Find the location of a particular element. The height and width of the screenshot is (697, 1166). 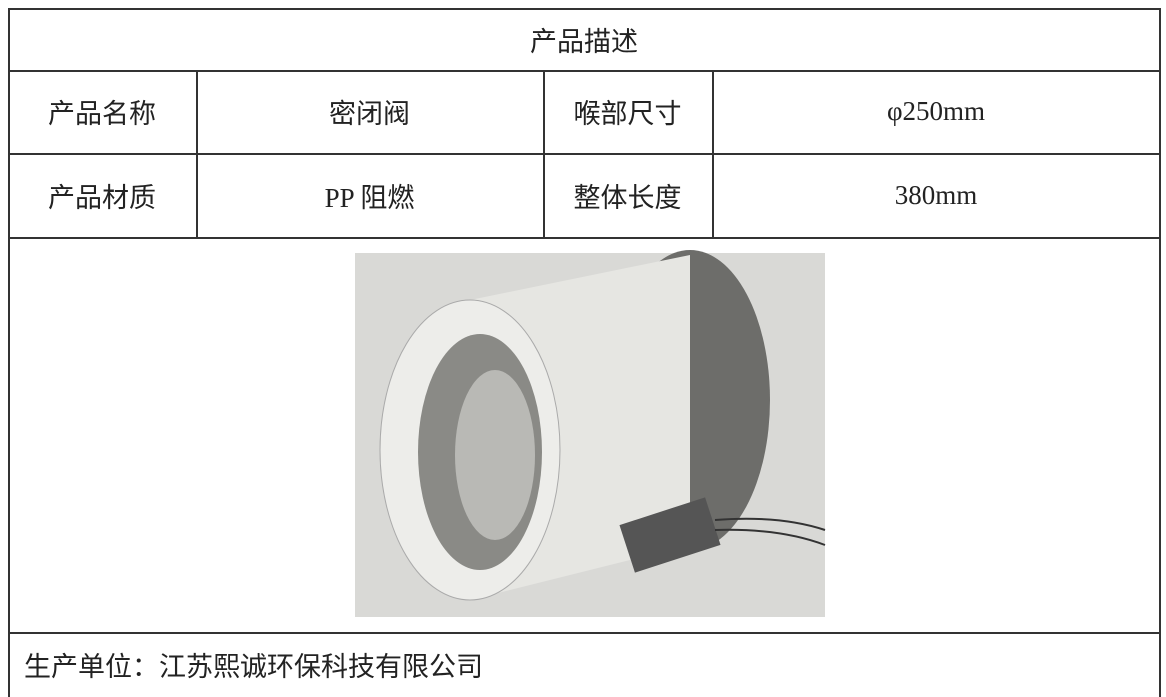

cell: 整体长度 is located at coordinates (627, 197).